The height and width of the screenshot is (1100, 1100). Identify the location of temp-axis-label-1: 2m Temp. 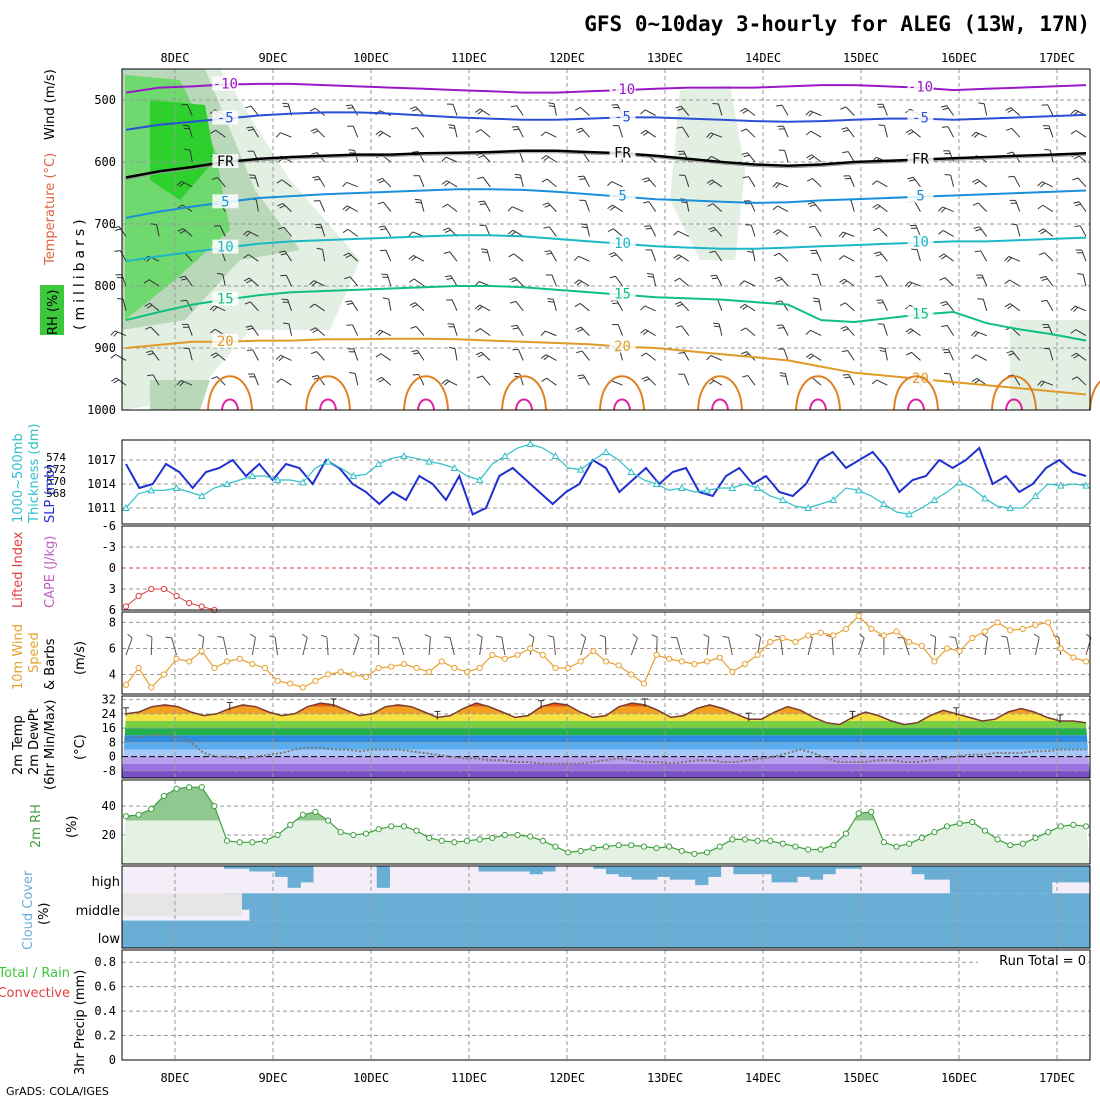
(18, 745).